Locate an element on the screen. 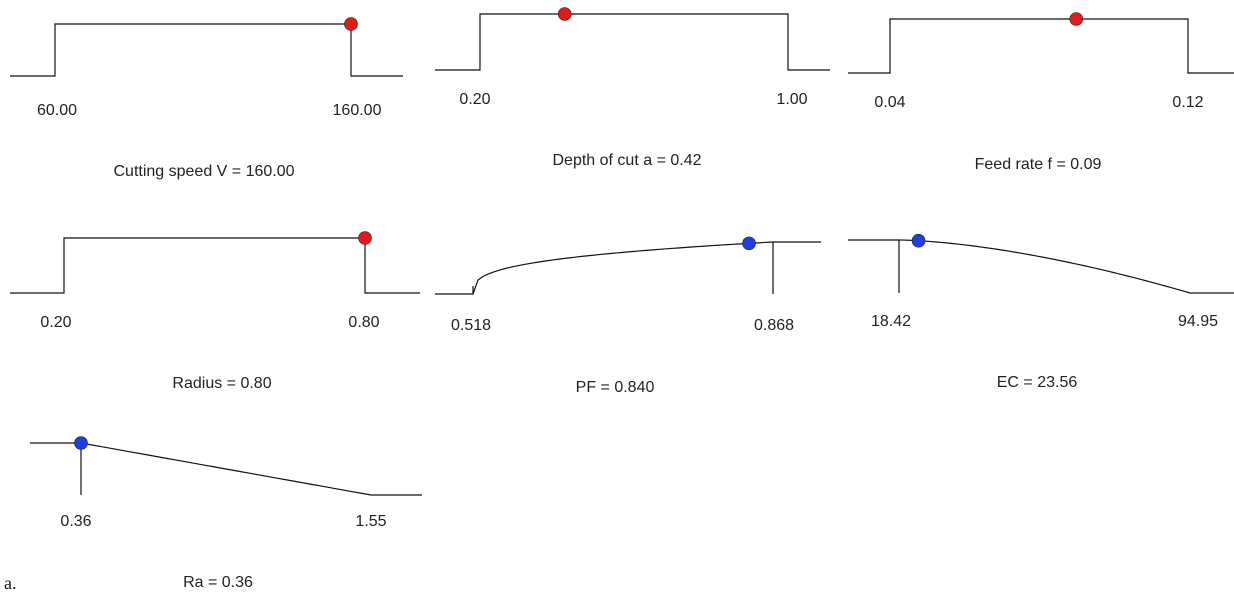  panel-title: Depth of cut a = 0.42 is located at coordinates (627, 160).